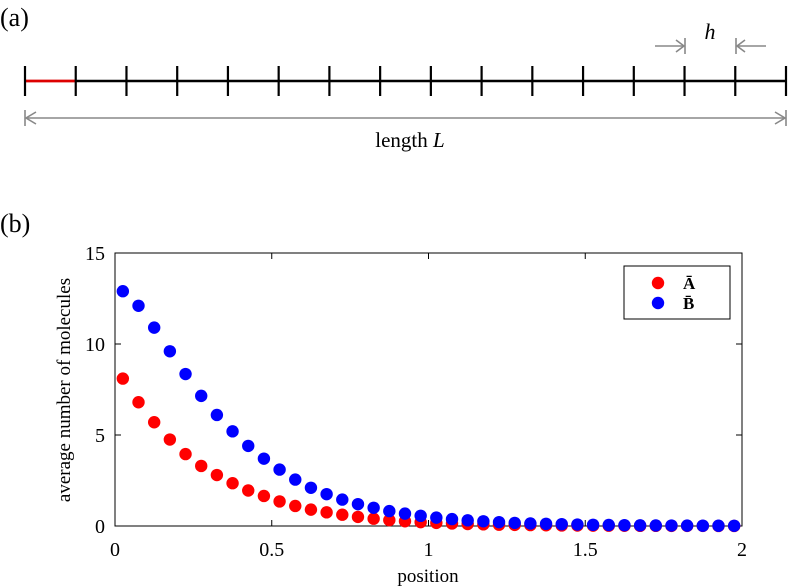 The image size is (788, 586). Describe the element at coordinates (740, 46) in the screenshot. I see `spacing-arrowhead-right` at that location.